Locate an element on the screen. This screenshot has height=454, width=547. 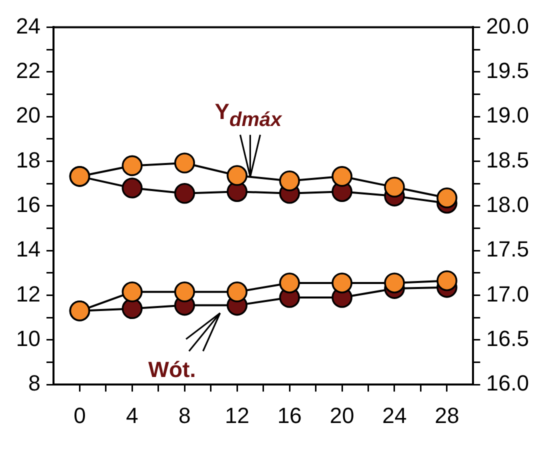
annotation: Wót. is located at coordinates (172, 369).